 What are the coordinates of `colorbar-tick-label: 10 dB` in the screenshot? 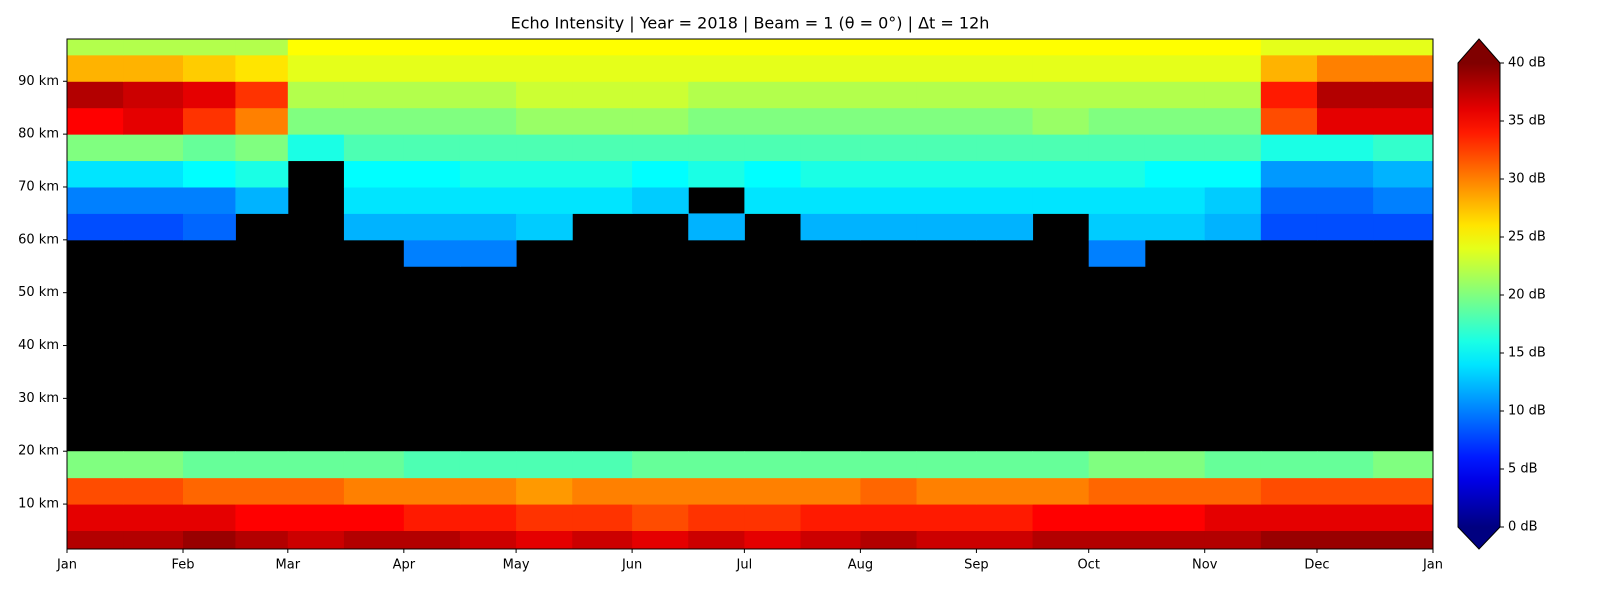 It's located at (1527, 411).